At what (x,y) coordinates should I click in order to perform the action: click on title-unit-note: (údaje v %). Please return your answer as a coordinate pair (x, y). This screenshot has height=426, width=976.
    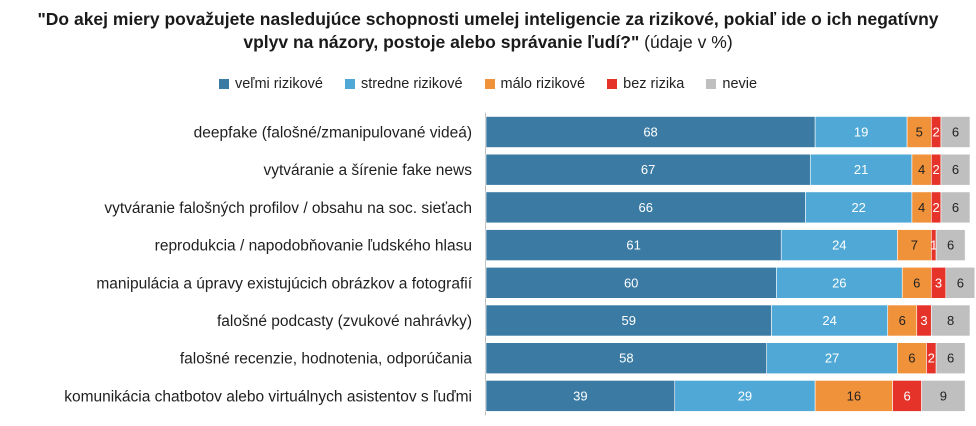
    Looking at the image, I should click on (686, 42).